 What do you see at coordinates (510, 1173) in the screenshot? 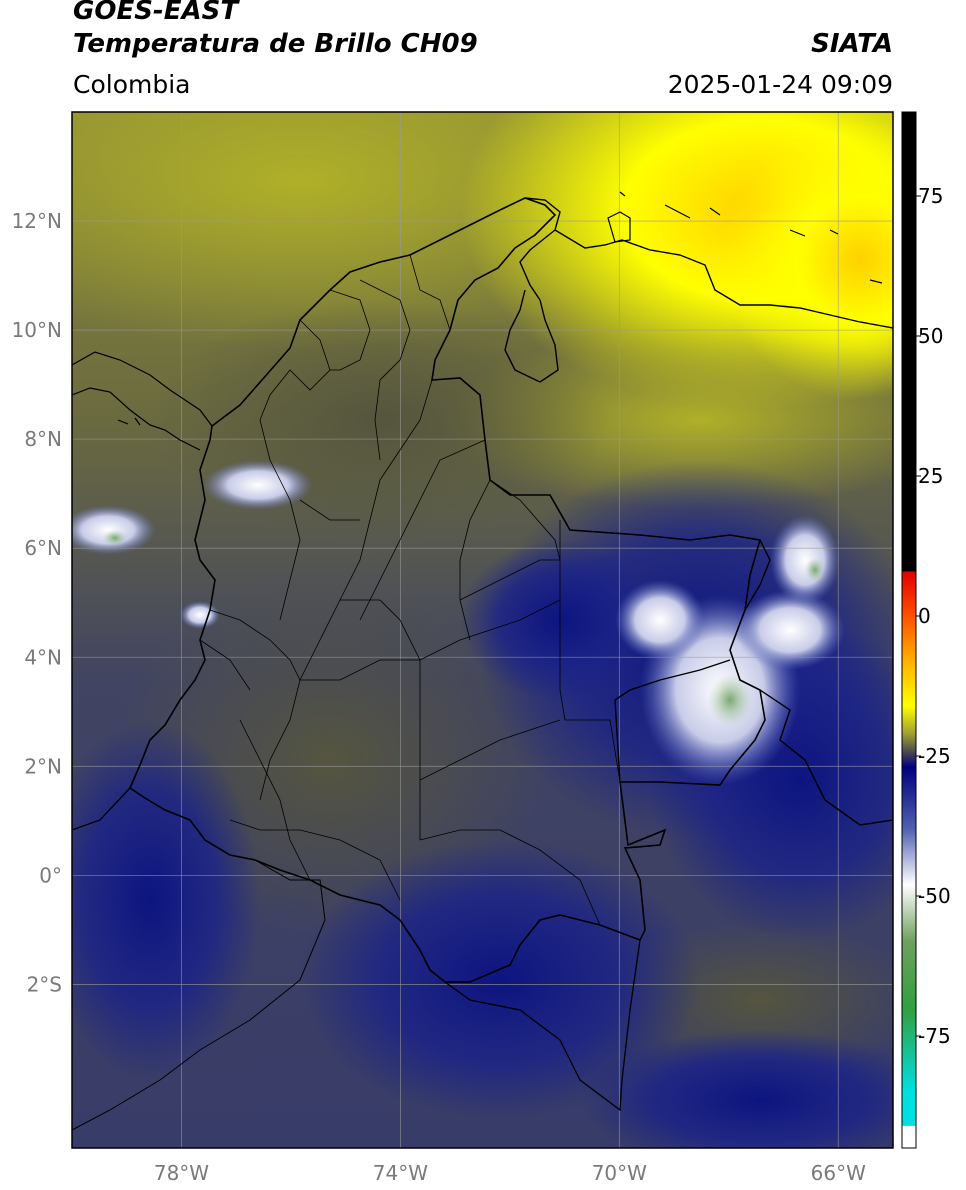
I see `longitude-axis: 78°W 74°W 70°W 66°W` at bounding box center [510, 1173].